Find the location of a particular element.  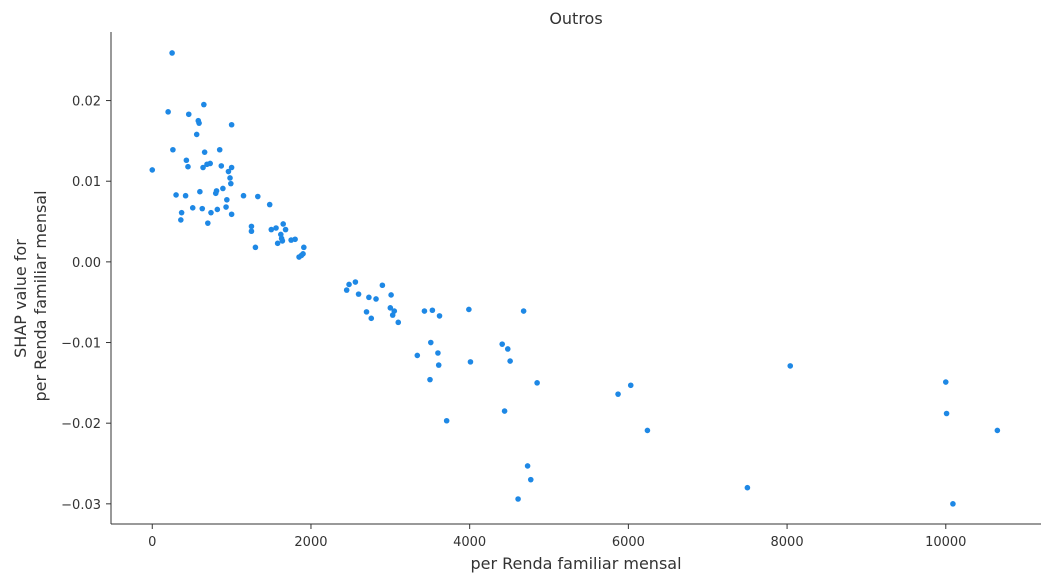

y-ticks: −0.03 −0.02 −0.01 0.00 0.01 0.02 is located at coordinates (86, 304).